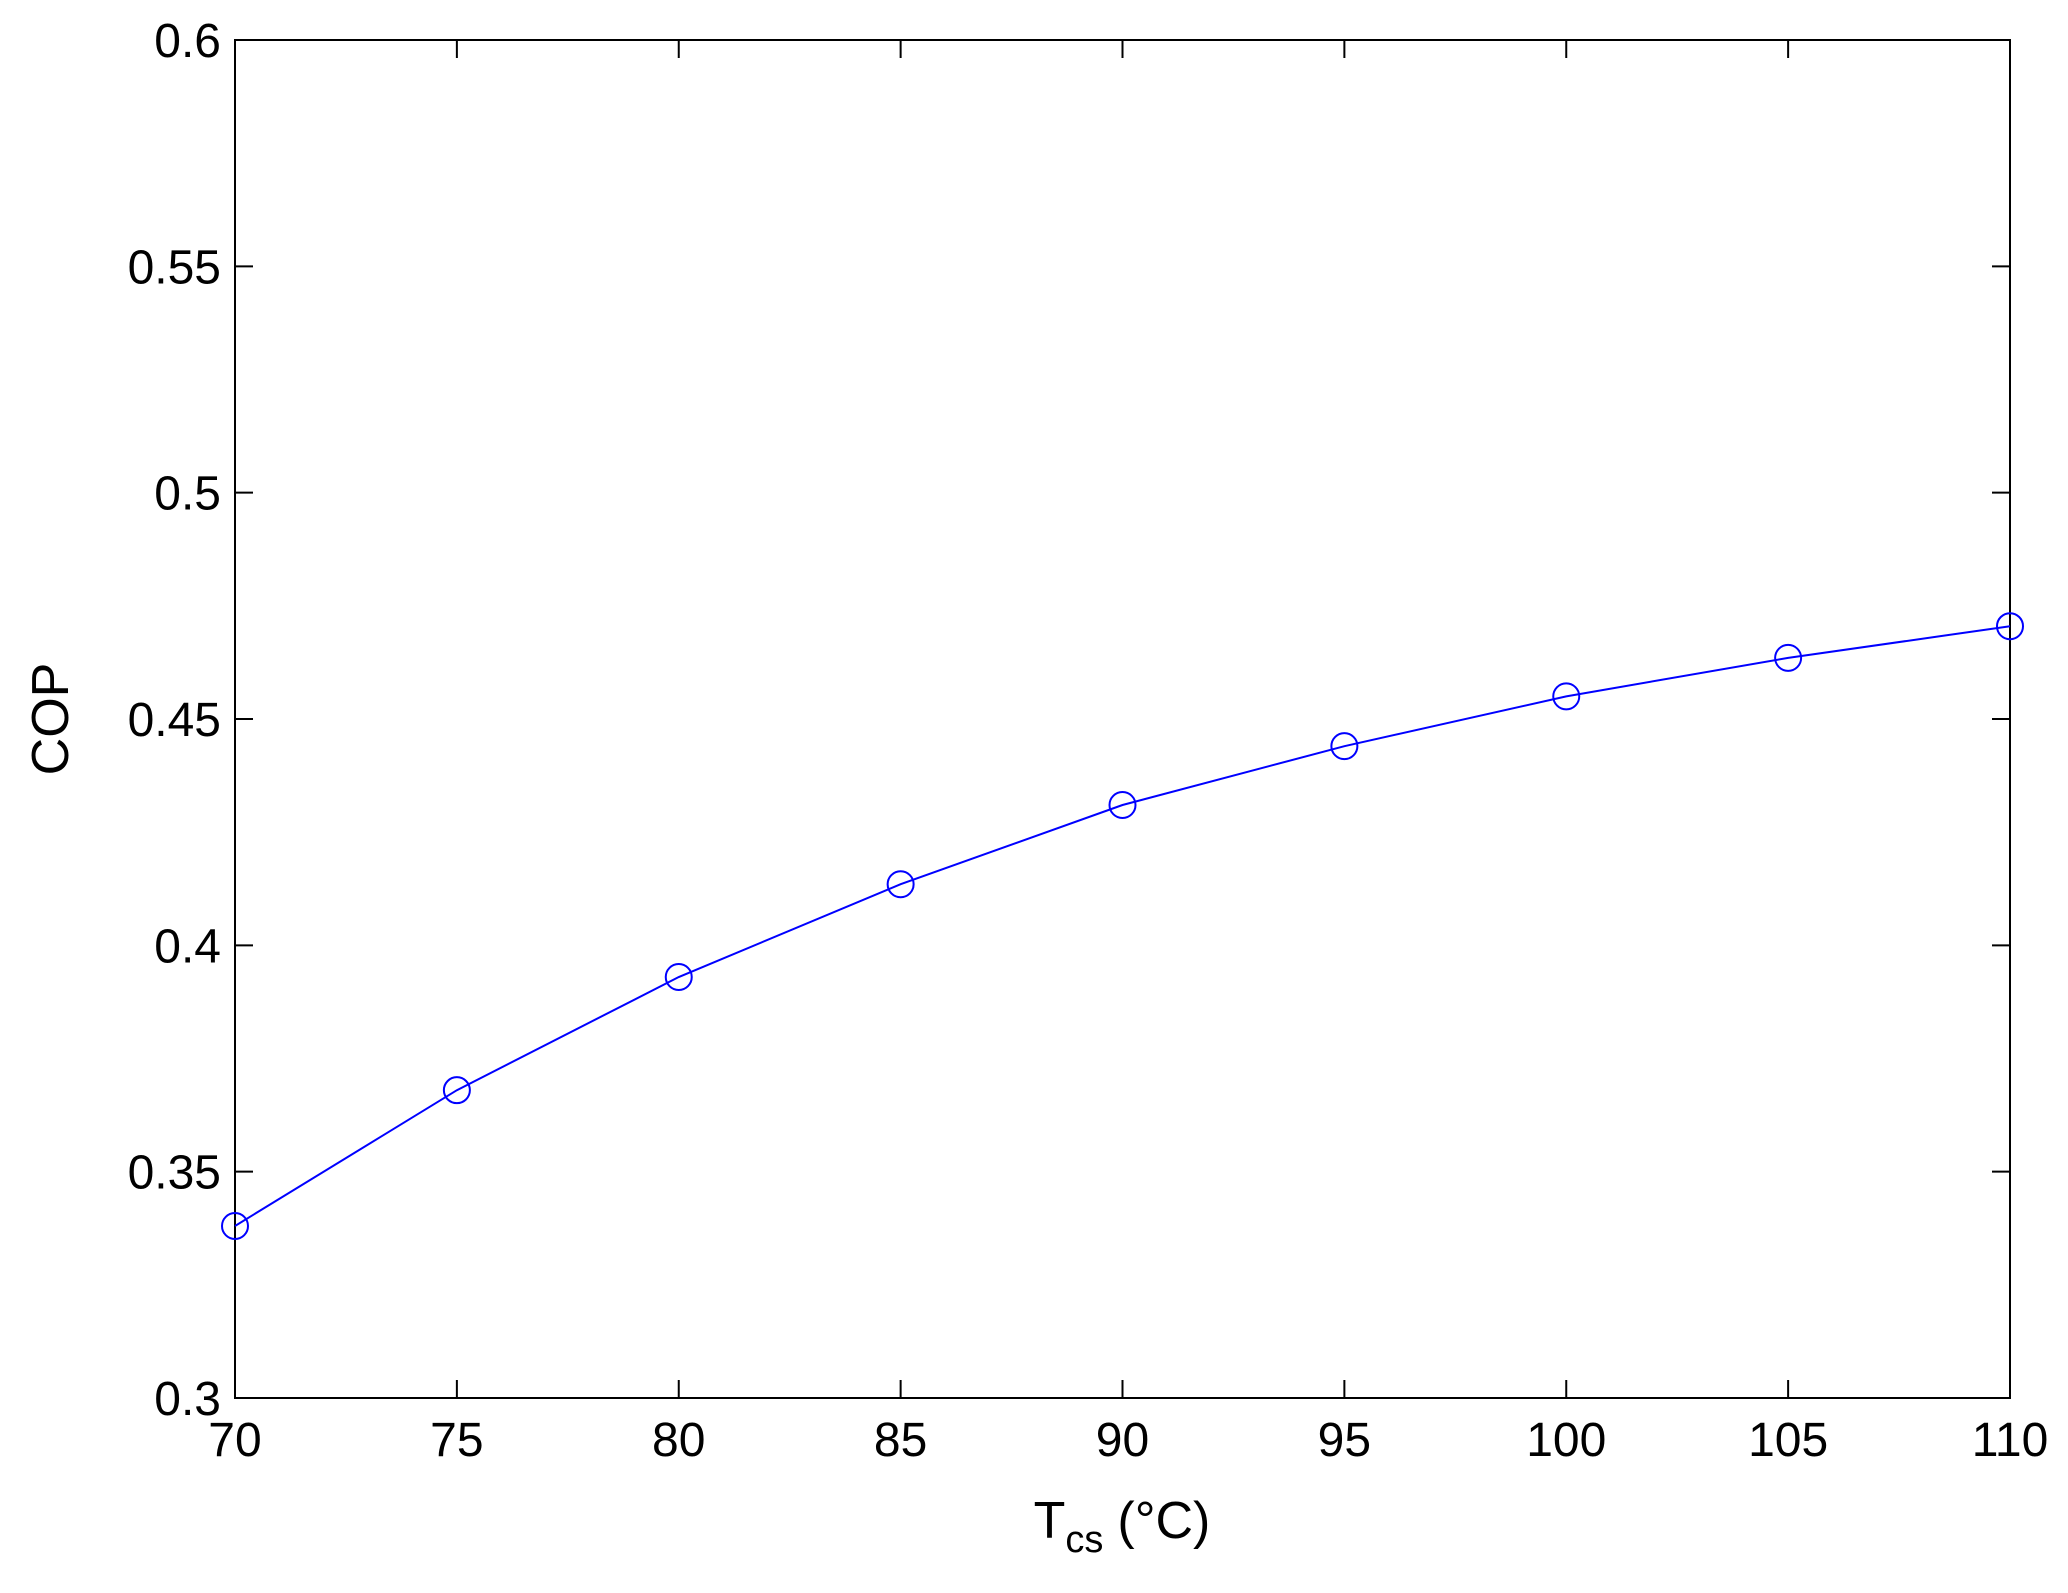 The height and width of the screenshot is (1593, 2068). Describe the element at coordinates (1344, 1440) in the screenshot. I see `x-tick-label: 95` at that location.